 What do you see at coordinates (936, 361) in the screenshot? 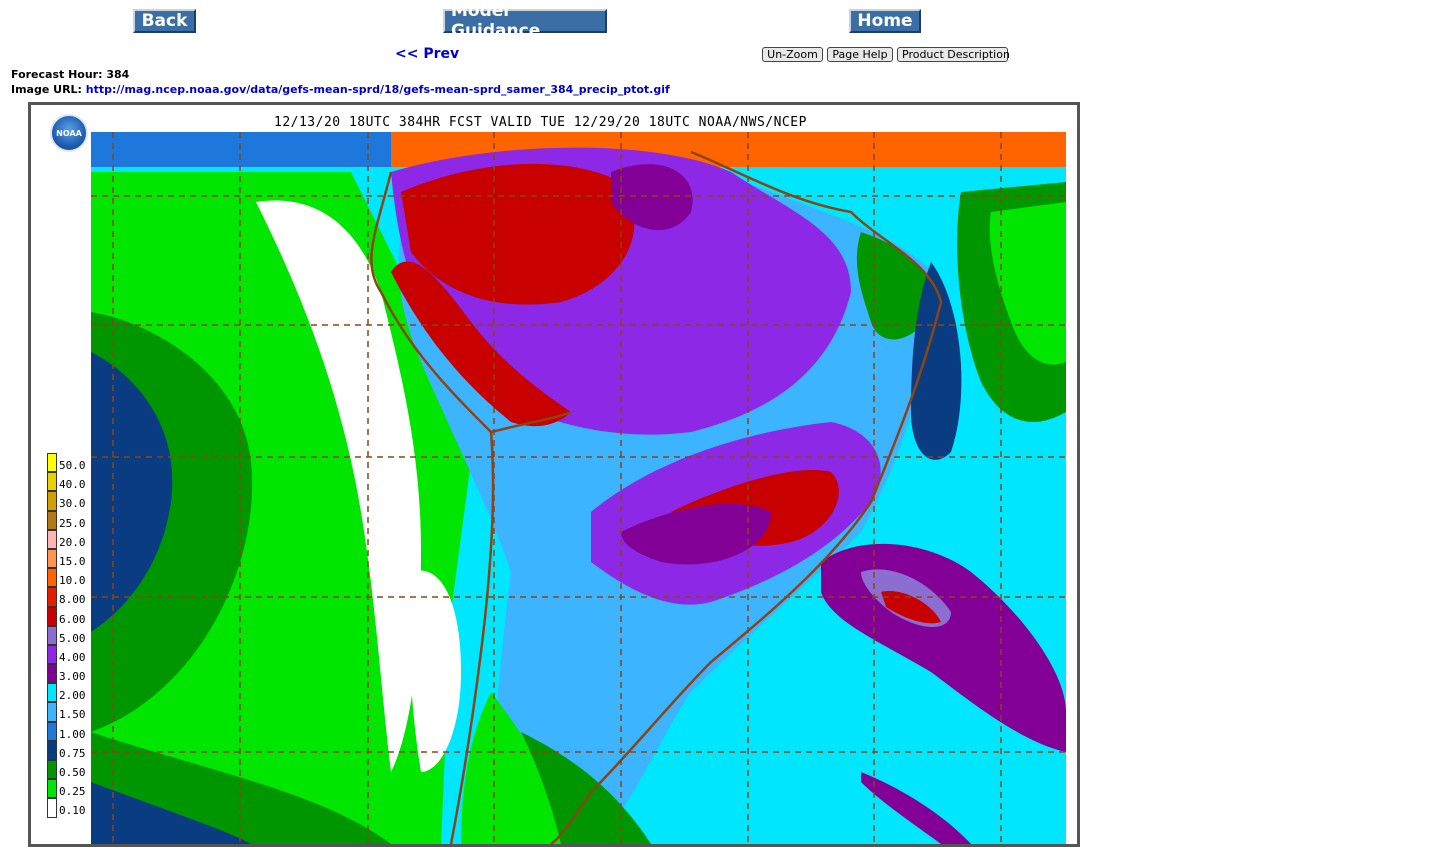
I see `atlantic-blue` at bounding box center [936, 361].